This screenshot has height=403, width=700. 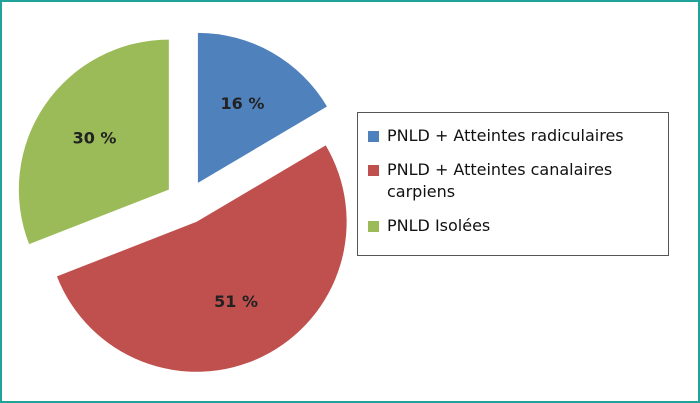 I want to click on legend-label: PNLD Isolées, so click(x=439, y=225).